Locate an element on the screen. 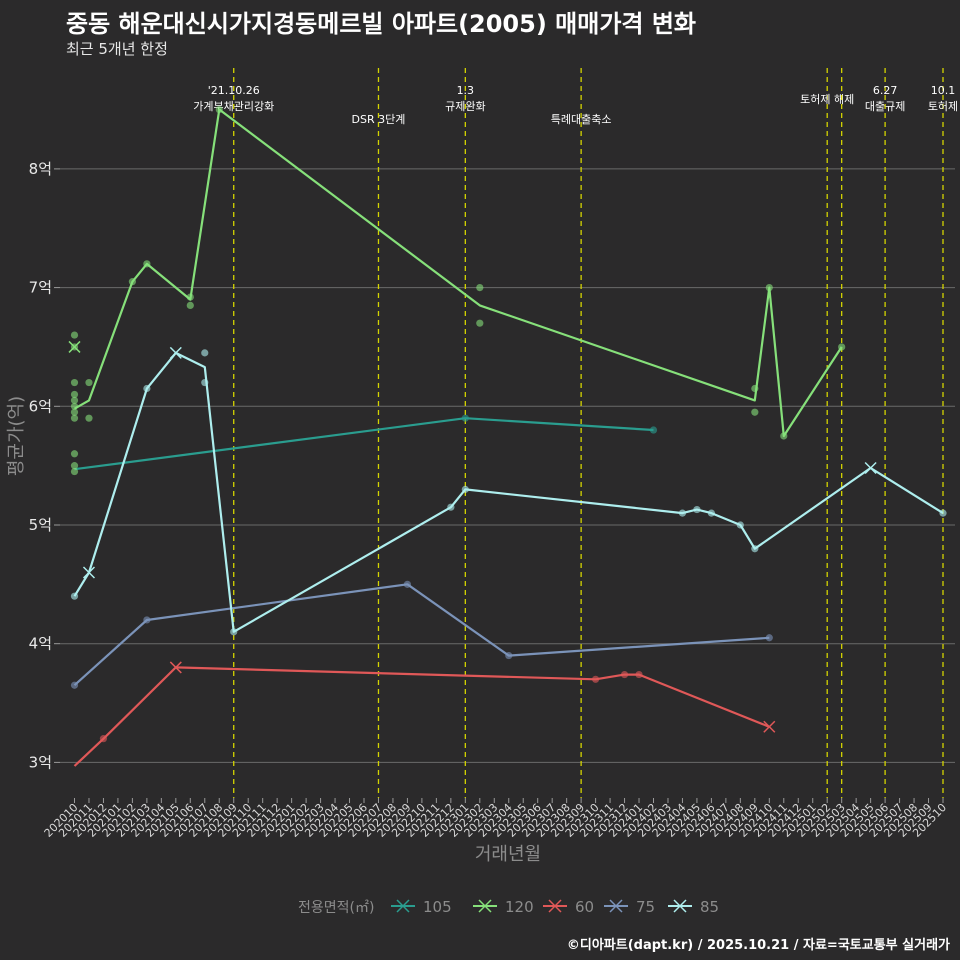 This screenshot has height=960, width=960. y-tick-label: 4억 is located at coordinates (40, 644).